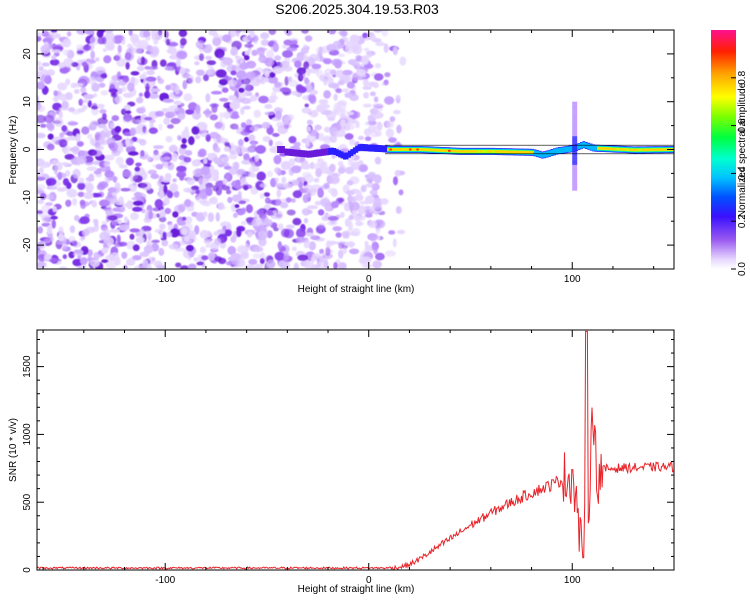  I want to click on y-tick-label: 1500, so click(27, 366).